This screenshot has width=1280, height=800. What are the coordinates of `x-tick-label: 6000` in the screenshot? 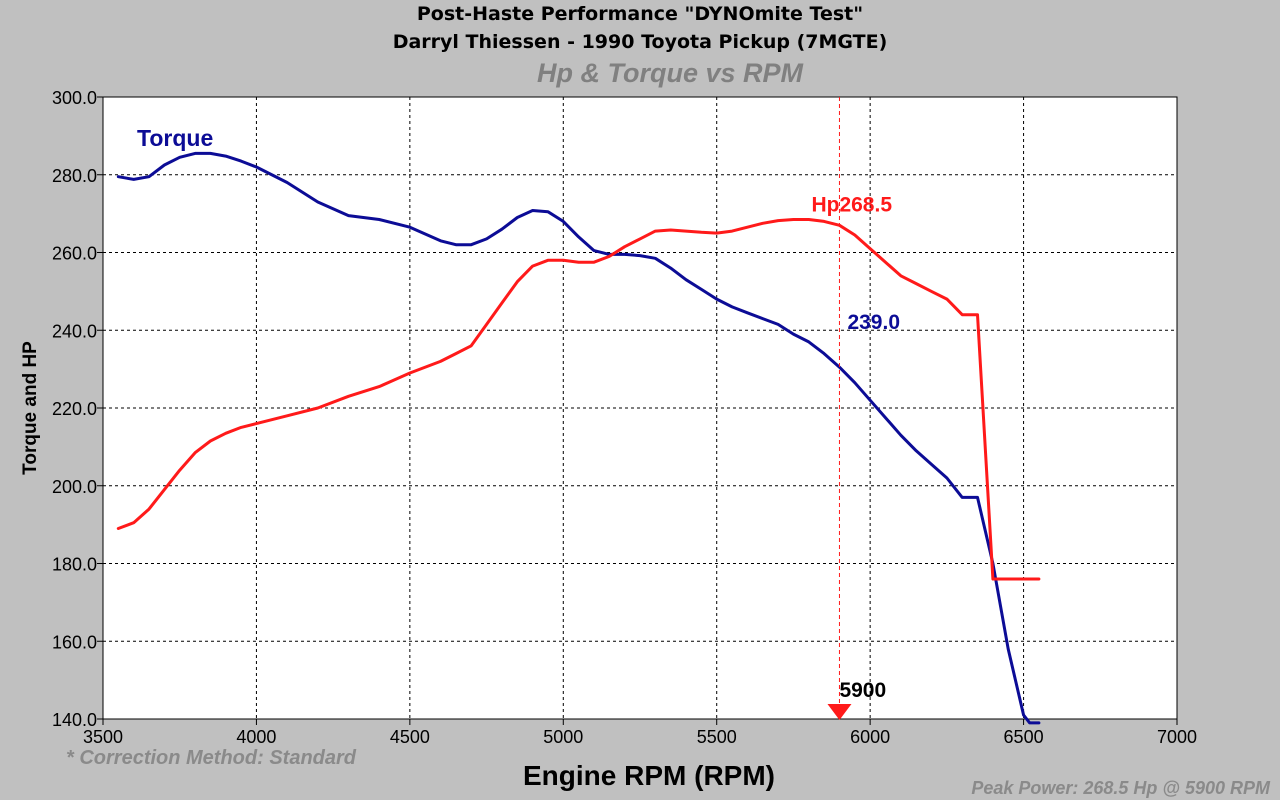 It's located at (870, 737).